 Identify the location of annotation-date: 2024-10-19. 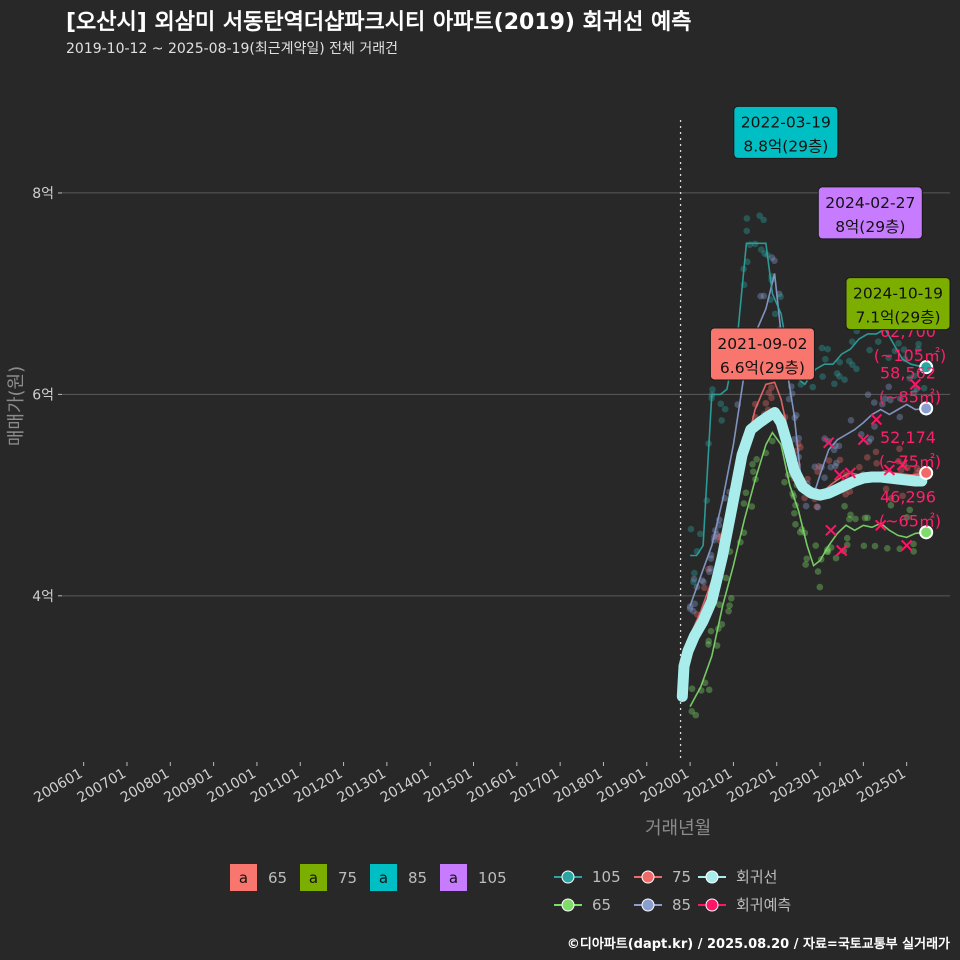
(898, 294).